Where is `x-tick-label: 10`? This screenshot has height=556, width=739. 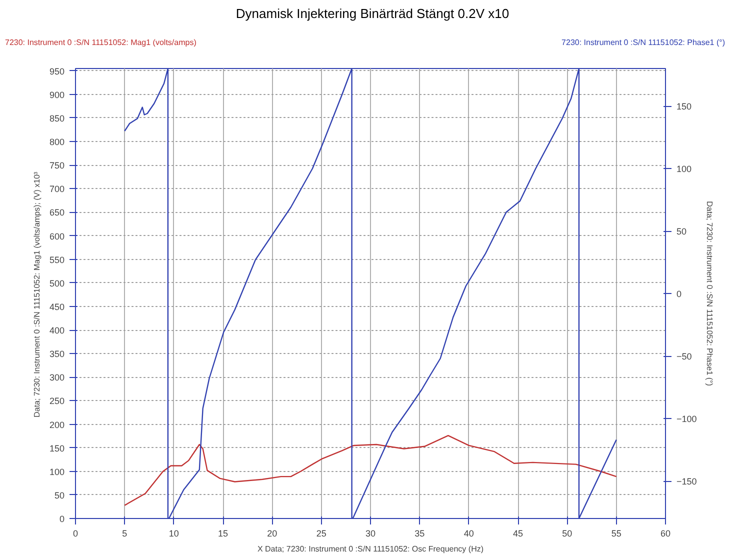 x-tick-label: 10 is located at coordinates (173, 533).